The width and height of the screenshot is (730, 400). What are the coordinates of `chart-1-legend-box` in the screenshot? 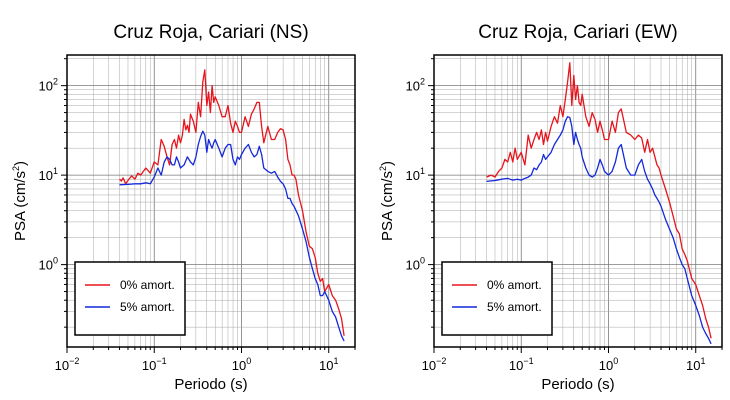 It's located at (497, 298).